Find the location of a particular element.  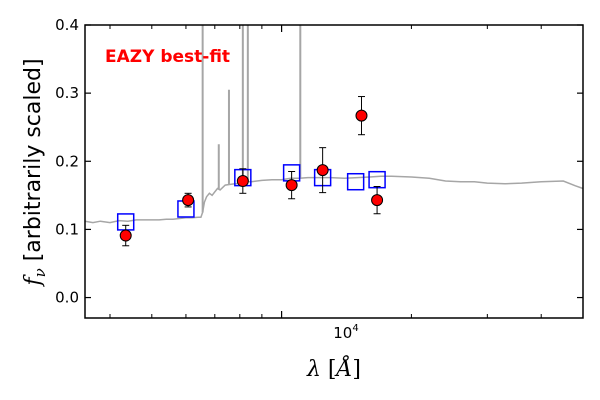

emission-lines is located at coordinates (251, 119).